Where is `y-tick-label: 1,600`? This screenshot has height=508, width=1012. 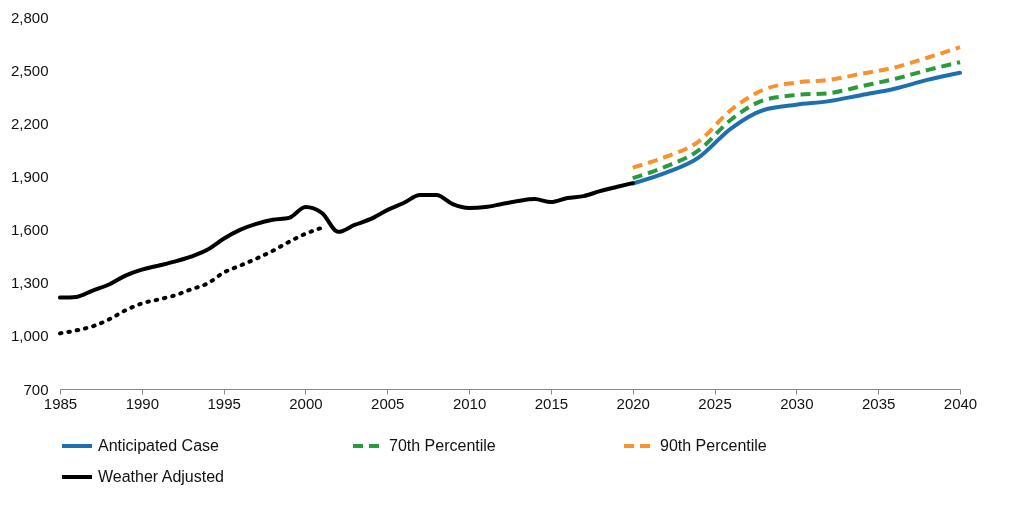 y-tick-label: 1,600 is located at coordinates (29, 230).